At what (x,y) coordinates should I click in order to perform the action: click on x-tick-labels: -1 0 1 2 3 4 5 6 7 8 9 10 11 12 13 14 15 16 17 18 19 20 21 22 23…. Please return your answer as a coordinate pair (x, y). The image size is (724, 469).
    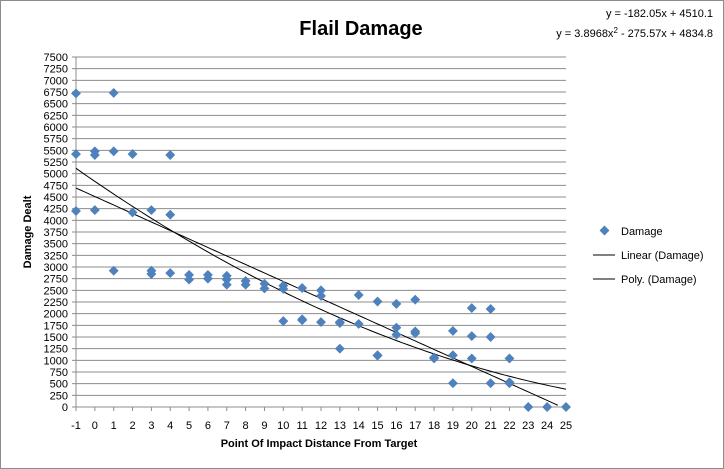
    Looking at the image, I should click on (321, 426).